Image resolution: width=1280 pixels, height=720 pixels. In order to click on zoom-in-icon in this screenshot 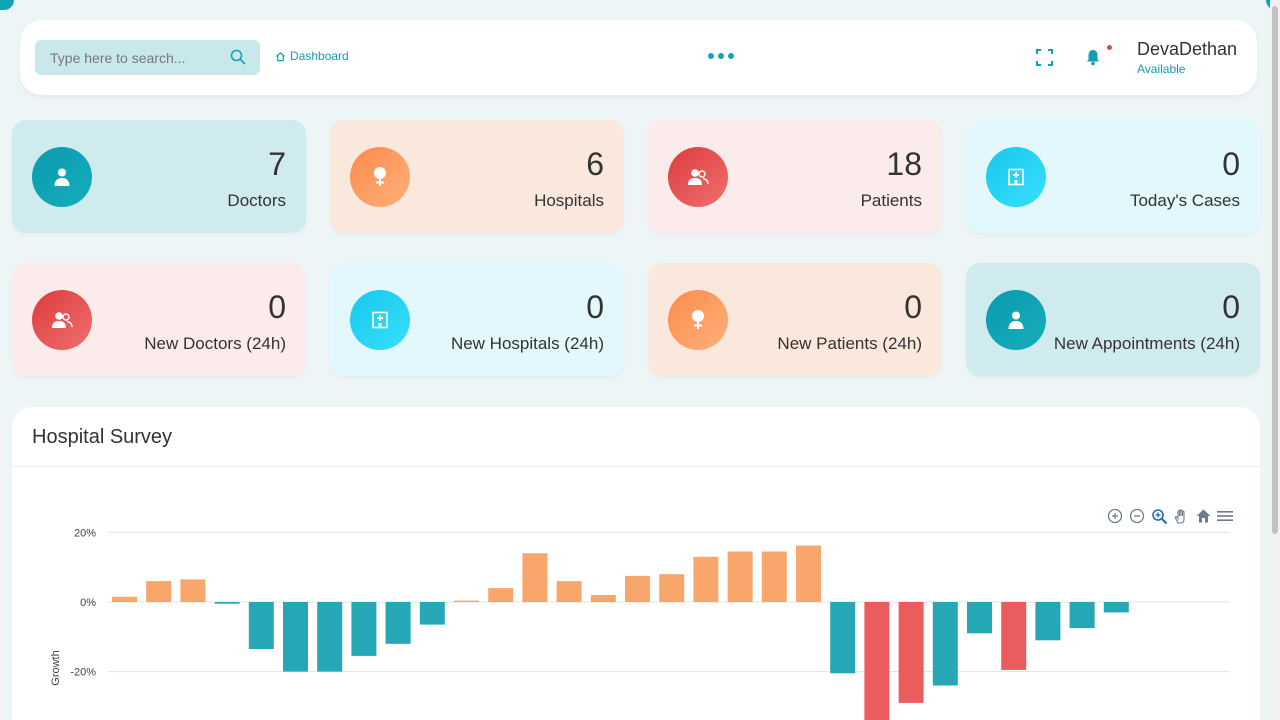, I will do `click(1115, 516)`.